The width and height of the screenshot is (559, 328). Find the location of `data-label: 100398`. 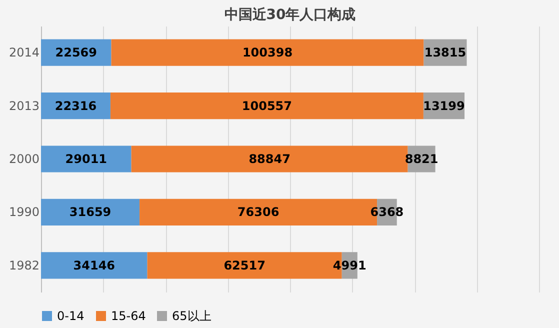

data-label: 100398 is located at coordinates (267, 53).